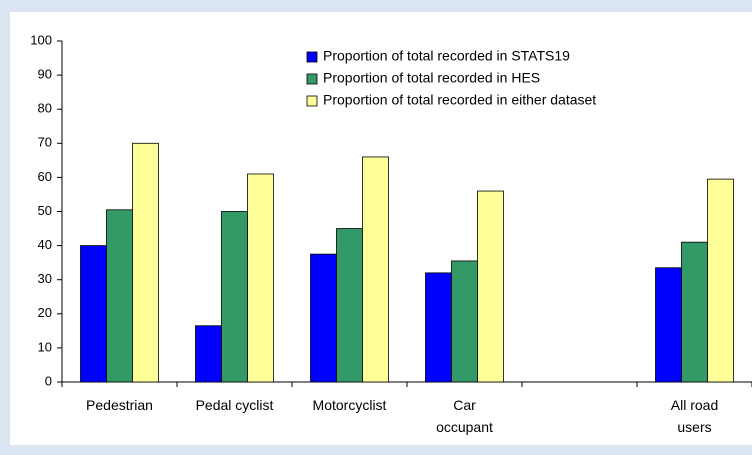  What do you see at coordinates (349, 405) in the screenshot?
I see `x-tick-label: Motorcyclist` at bounding box center [349, 405].